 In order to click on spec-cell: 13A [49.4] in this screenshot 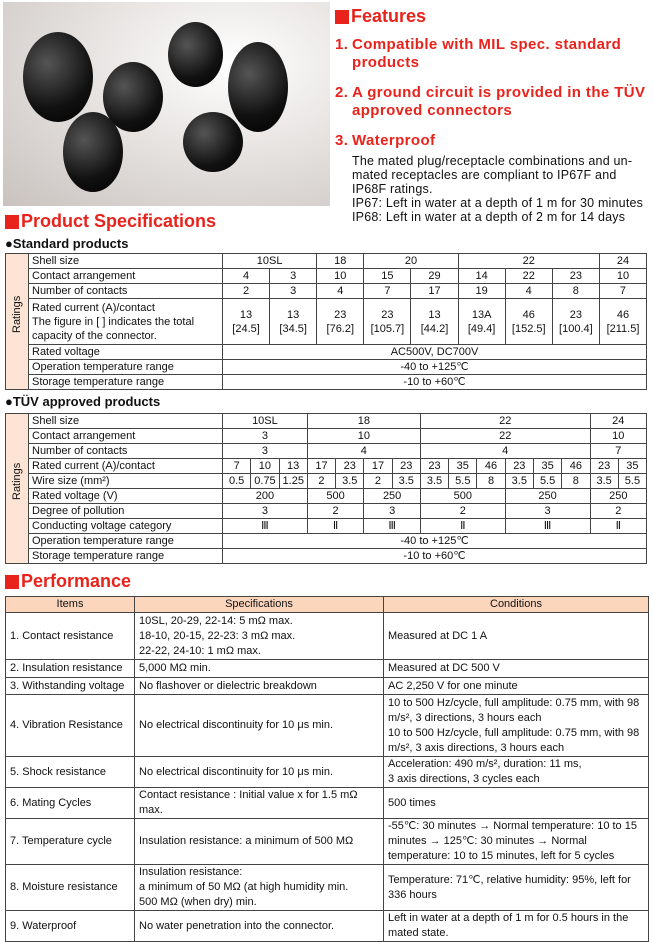, I will do `click(481, 321)`.